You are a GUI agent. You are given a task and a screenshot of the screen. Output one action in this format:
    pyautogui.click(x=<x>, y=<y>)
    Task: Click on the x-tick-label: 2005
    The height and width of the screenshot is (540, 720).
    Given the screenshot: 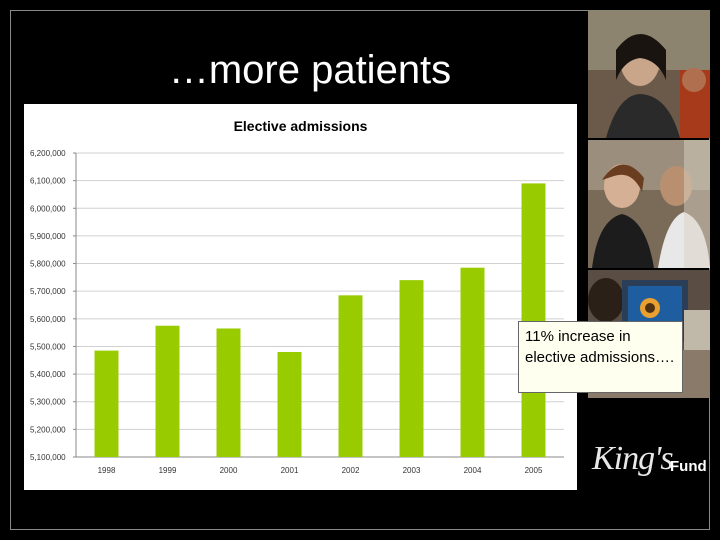 What is the action you would take?
    pyautogui.click(x=534, y=470)
    